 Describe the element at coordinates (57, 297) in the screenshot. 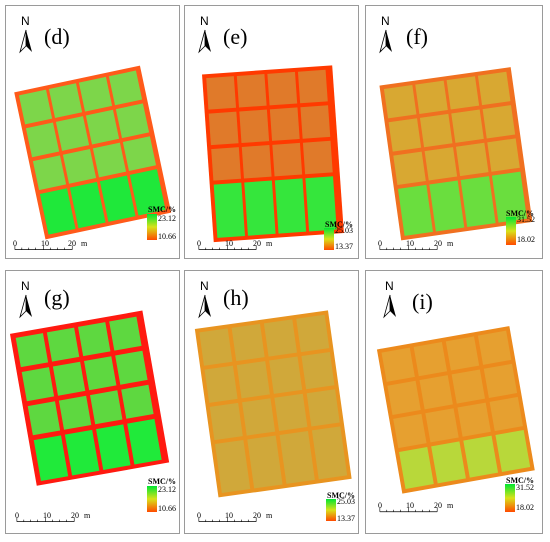

I see `panel-label: (g)` at that location.